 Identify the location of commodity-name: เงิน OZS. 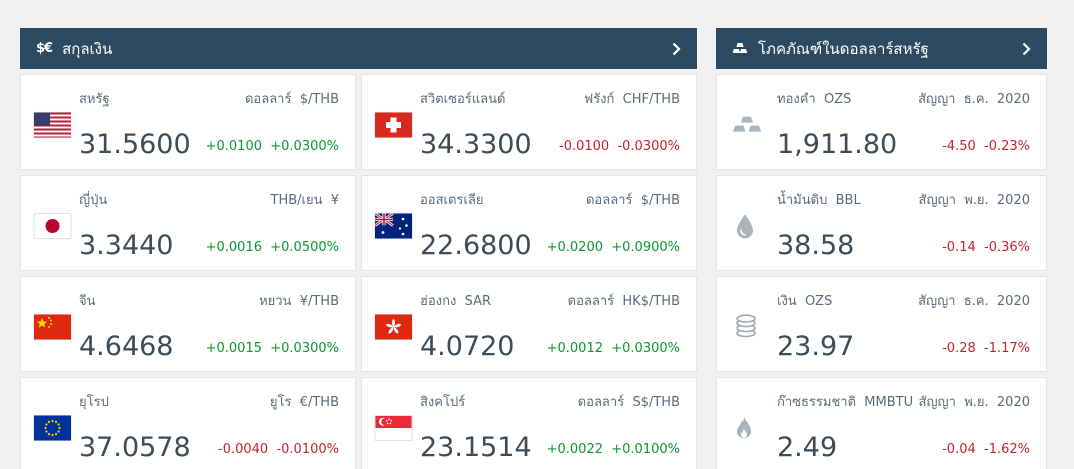
(805, 301).